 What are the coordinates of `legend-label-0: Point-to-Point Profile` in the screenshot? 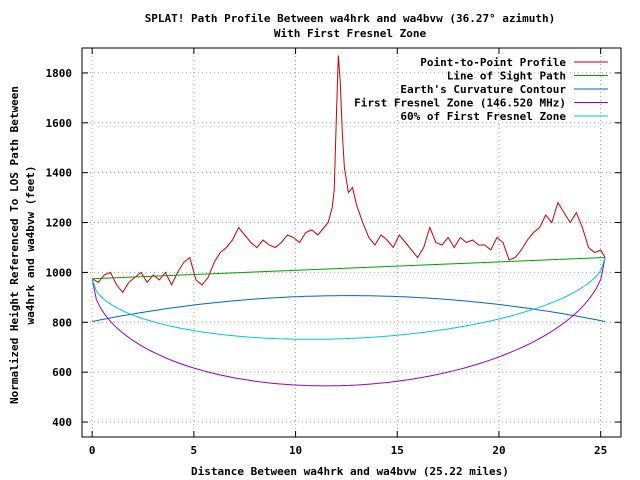 It's located at (493, 62).